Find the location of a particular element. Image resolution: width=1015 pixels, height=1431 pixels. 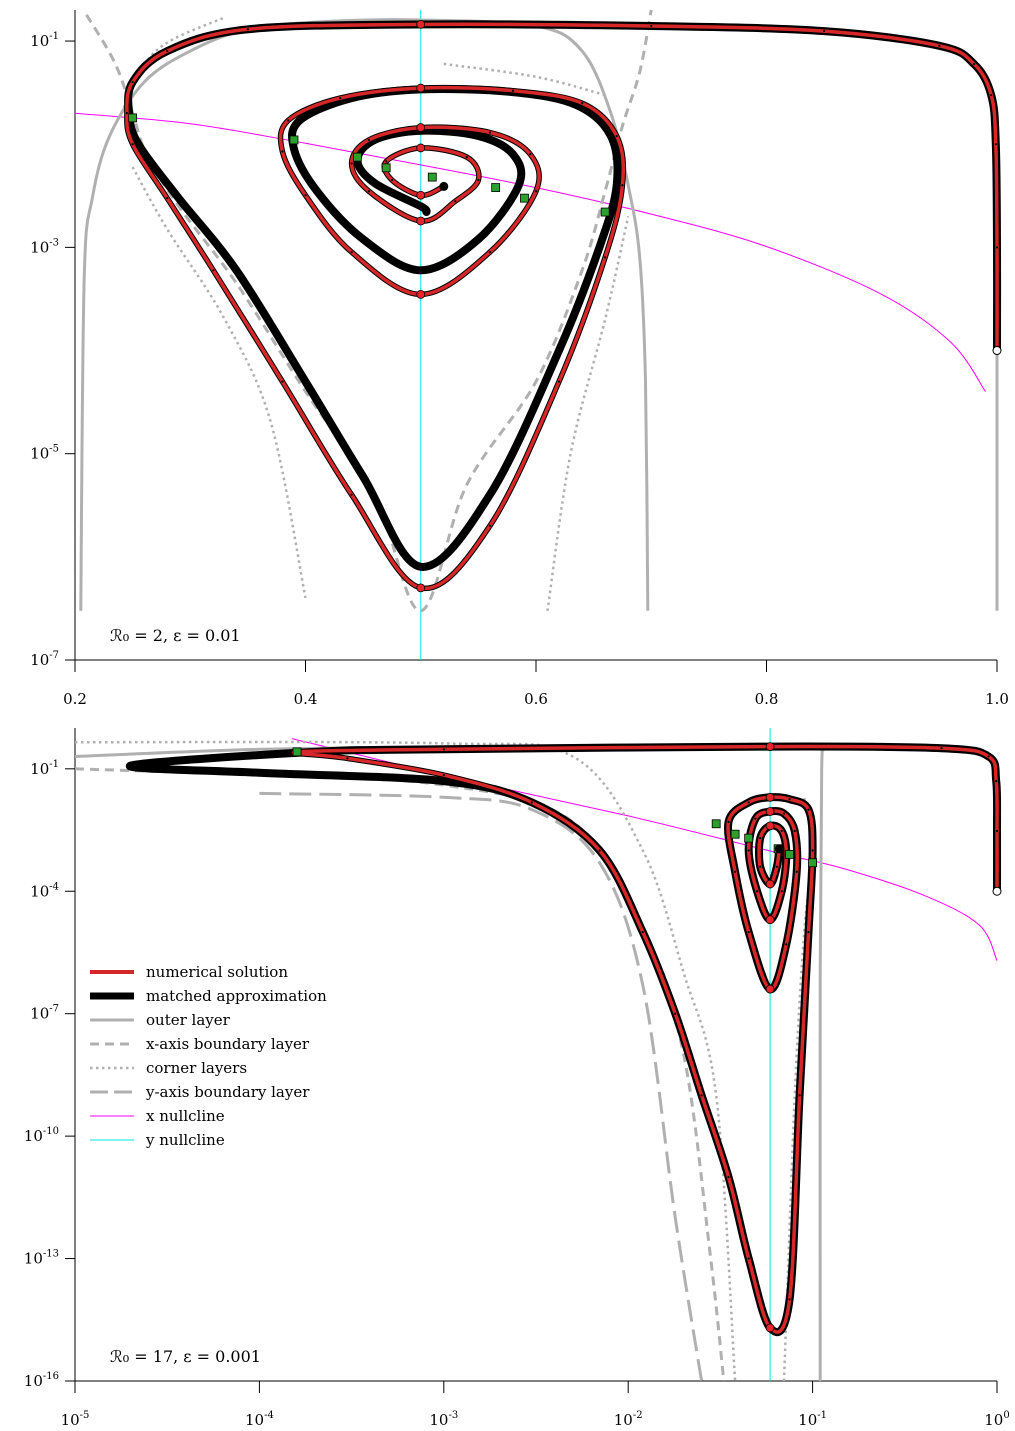

x-tick-label: 10⁰ is located at coordinates (996, 1419).